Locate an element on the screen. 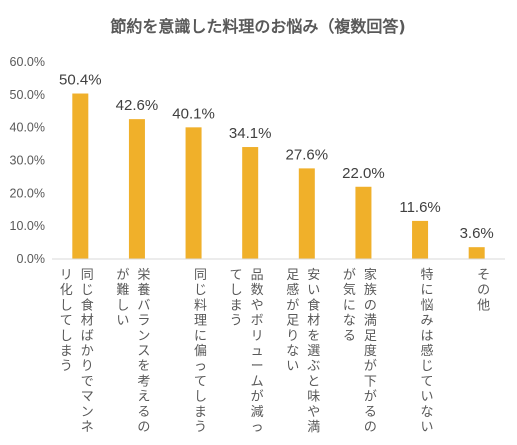 The height and width of the screenshot is (445, 517). category-label-char: 度 is located at coordinates (370, 351).